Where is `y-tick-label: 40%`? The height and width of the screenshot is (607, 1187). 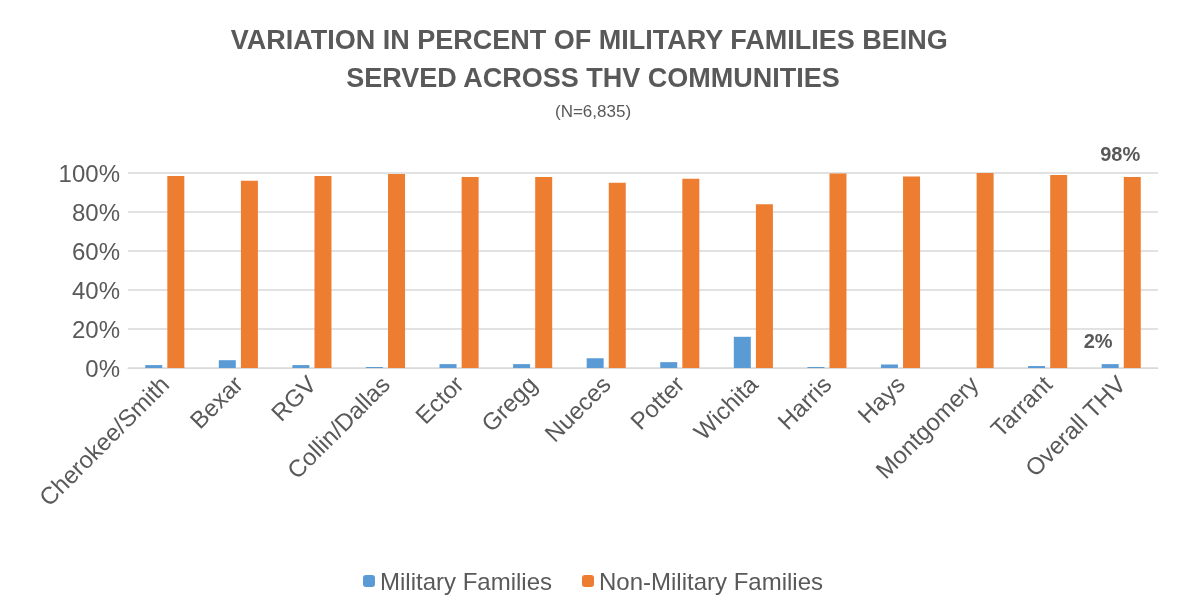
y-tick-label: 40% is located at coordinates (95, 290).